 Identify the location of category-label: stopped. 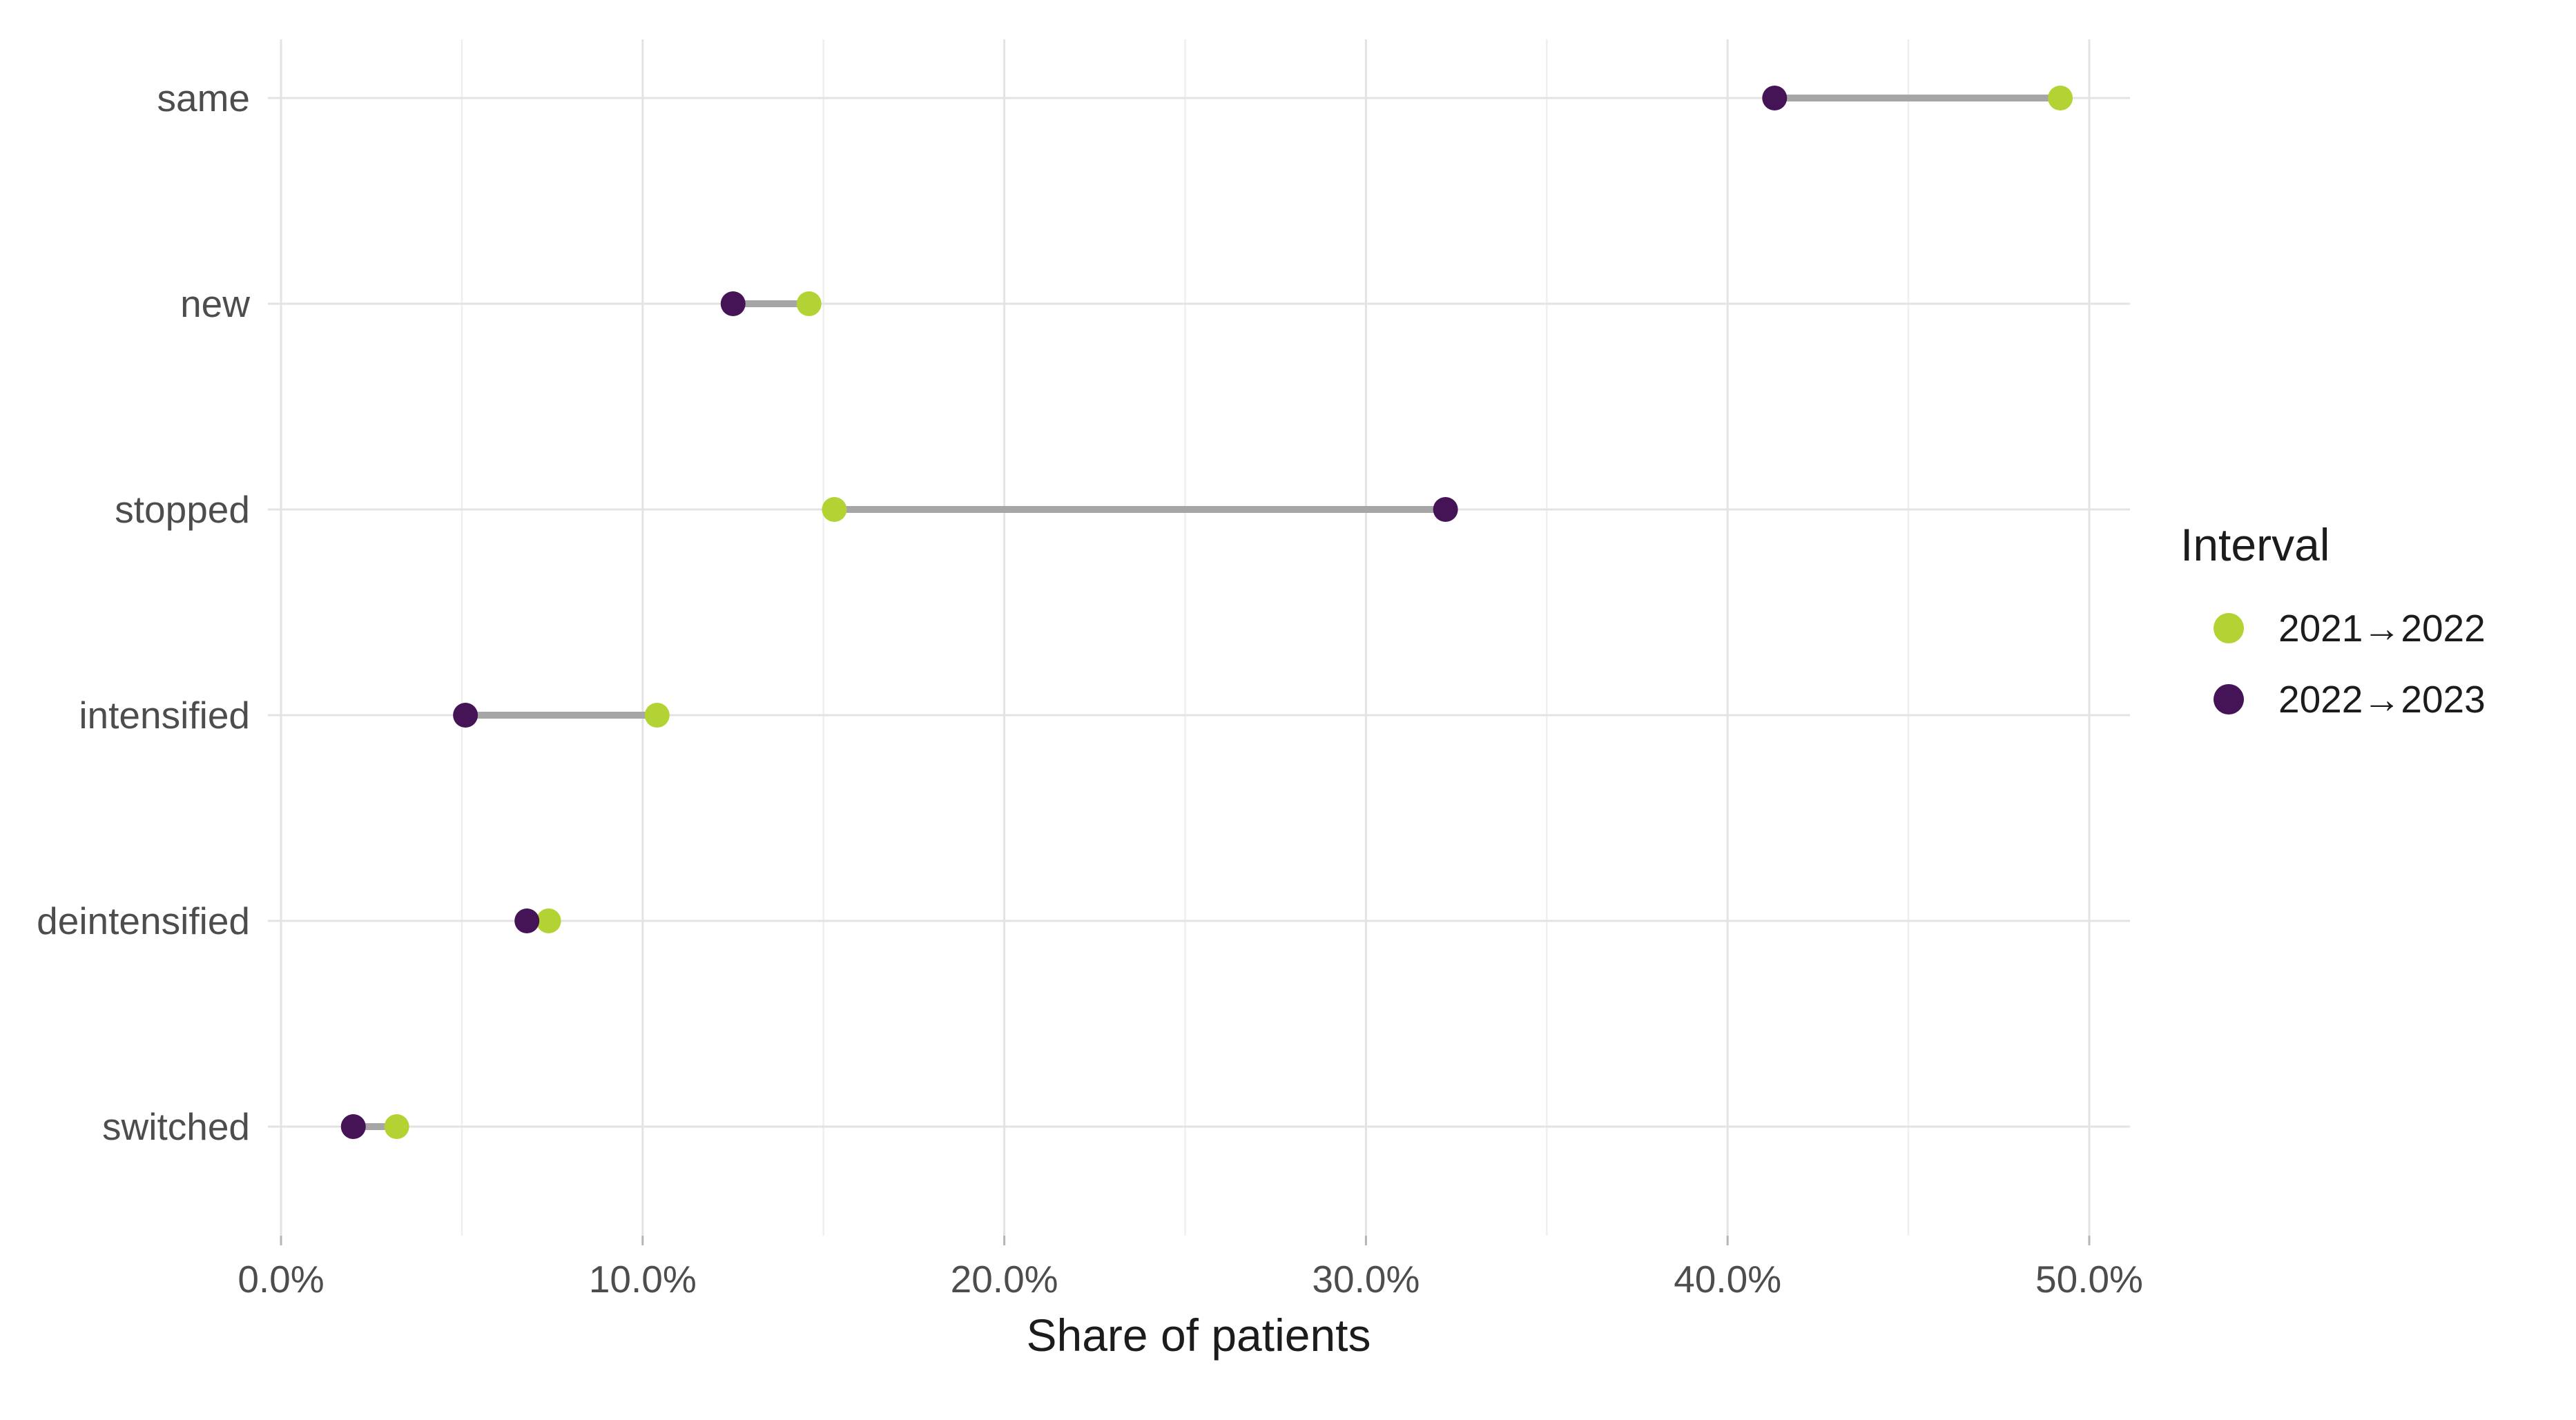
(183, 509).